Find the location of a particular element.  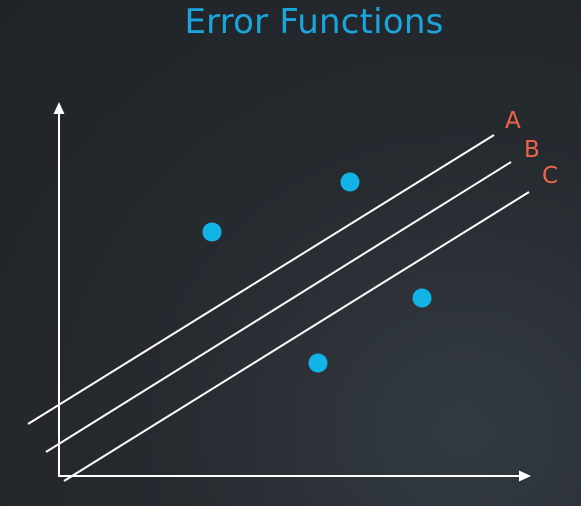

y-axis-arrowhead is located at coordinates (59, 108).